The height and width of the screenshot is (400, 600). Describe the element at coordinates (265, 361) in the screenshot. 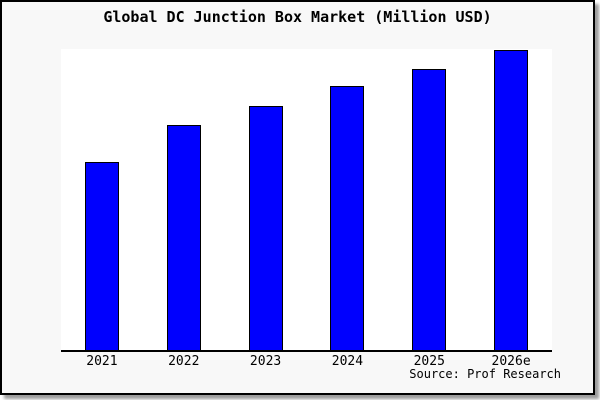

I see `x-tick-label-2023: 2023` at that location.